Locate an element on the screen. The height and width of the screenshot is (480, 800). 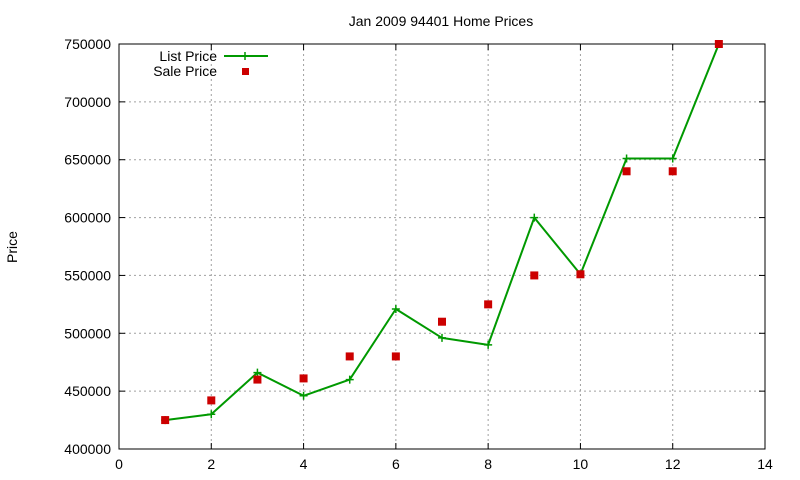
y-tick-label: 400000 is located at coordinates (87, 449).